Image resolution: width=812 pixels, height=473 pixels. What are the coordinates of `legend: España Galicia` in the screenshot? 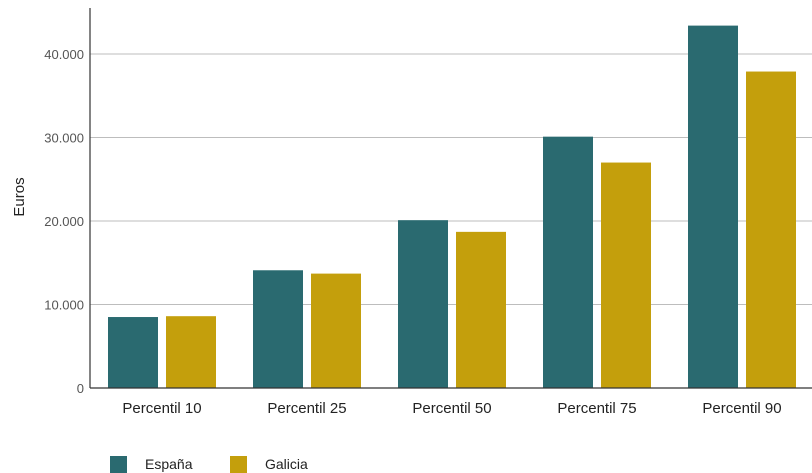 It's located at (209, 464).